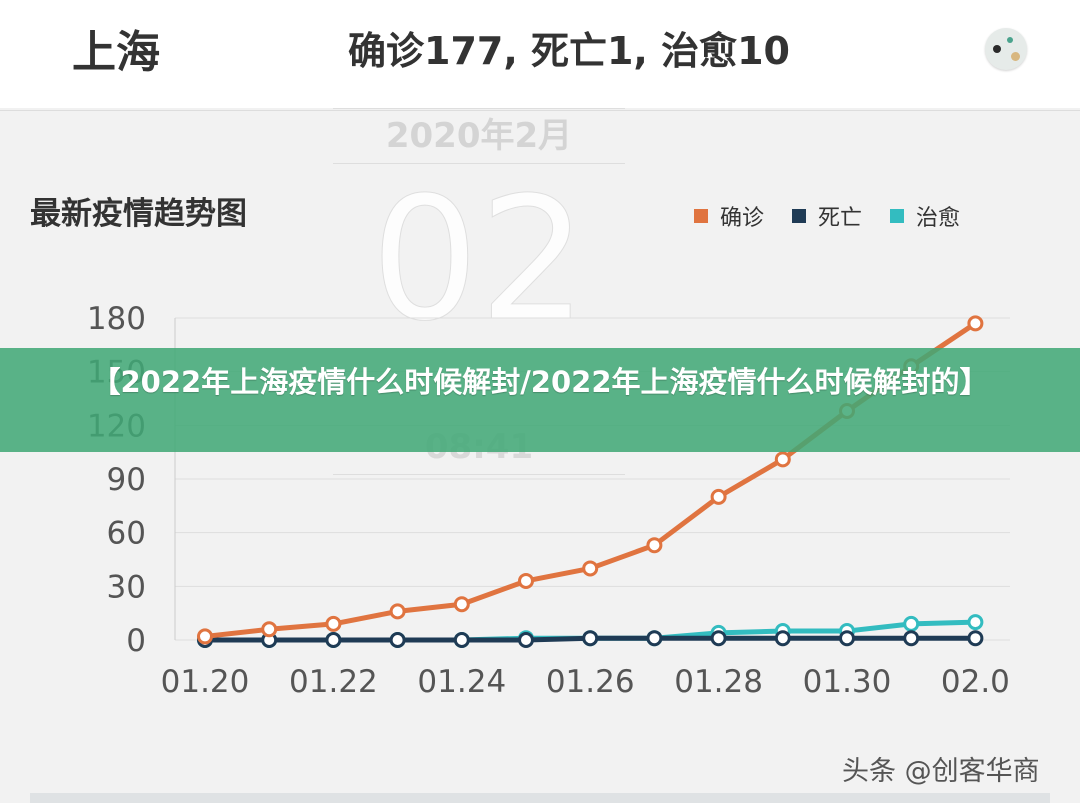 This screenshot has height=803, width=1080. What do you see at coordinates (590, 682) in the screenshot?
I see `x-tick-label-3: 01.26` at bounding box center [590, 682].